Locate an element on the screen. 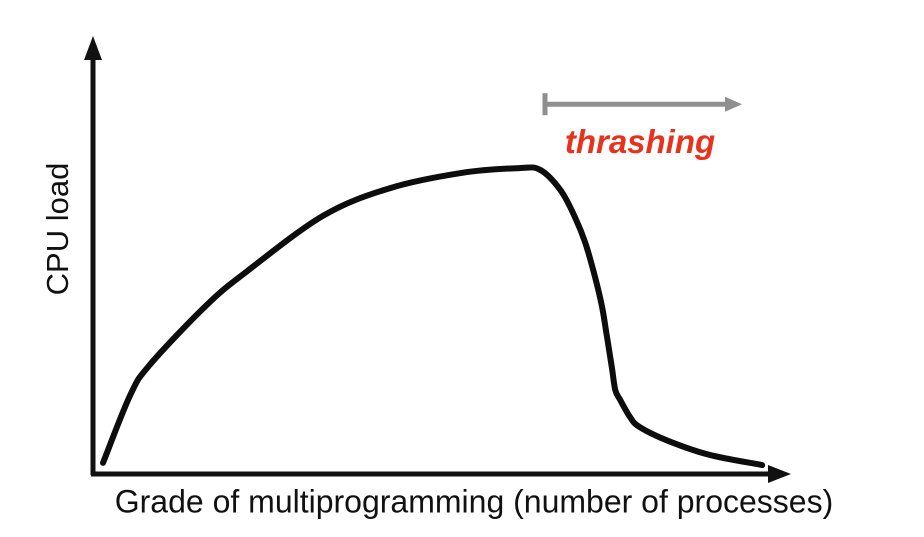 The image size is (924, 537). y-axis-arrowhead is located at coordinates (93, 48).